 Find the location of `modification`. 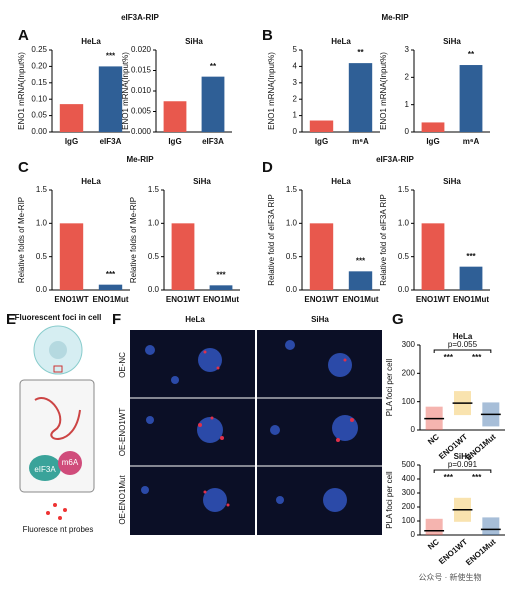

modification is located at coordinates (70, 463).